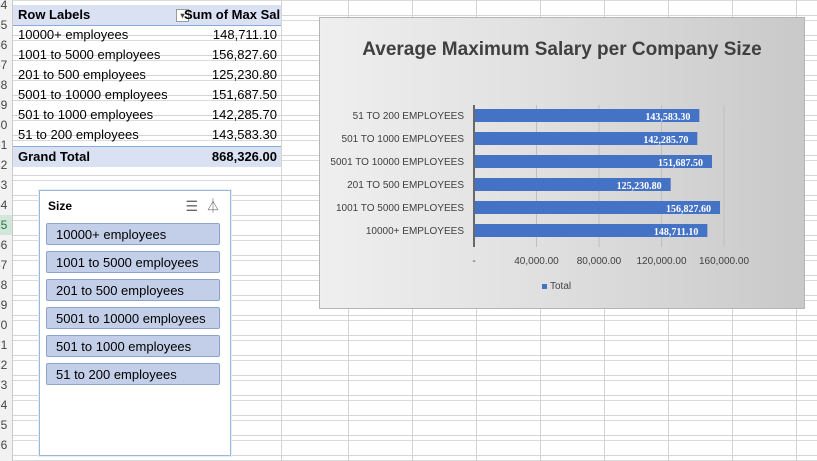 Image resolution: width=817 pixels, height=461 pixels. Describe the element at coordinates (4, 285) in the screenshot. I see `row-number: 68` at that location.